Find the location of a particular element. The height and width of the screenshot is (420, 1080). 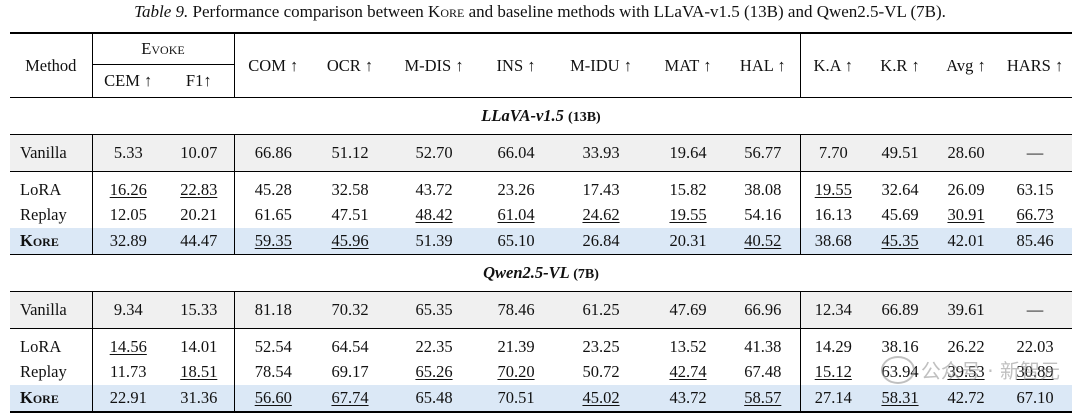

cell: 61.65 is located at coordinates (273, 215).